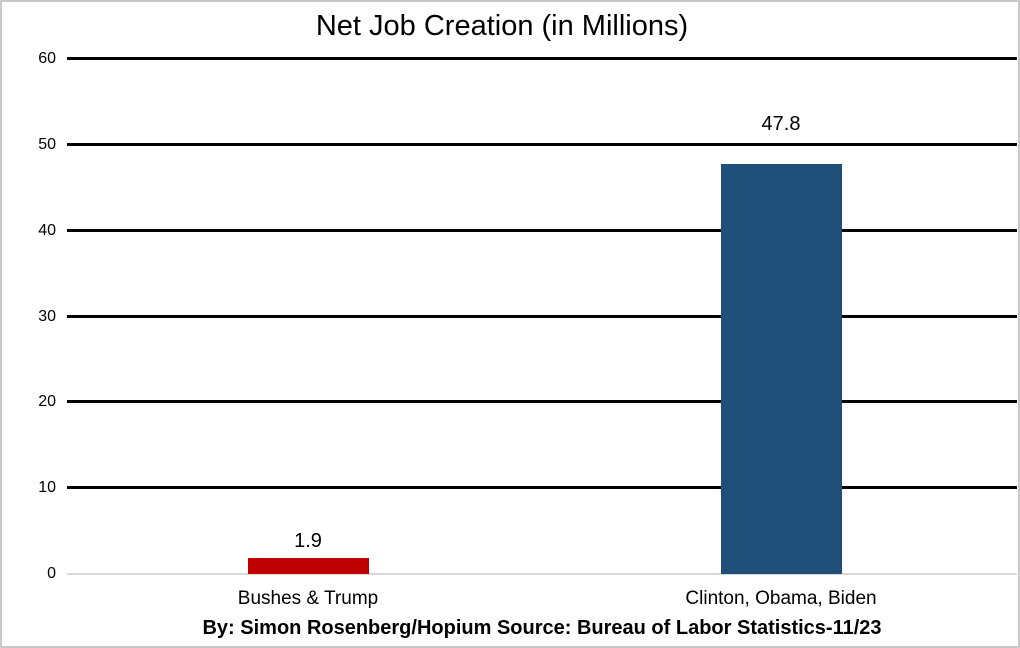 This screenshot has height=648, width=1020. What do you see at coordinates (781, 598) in the screenshot?
I see `x-category-label-clinton-obama-biden: Clinton, Obama, Biden` at bounding box center [781, 598].